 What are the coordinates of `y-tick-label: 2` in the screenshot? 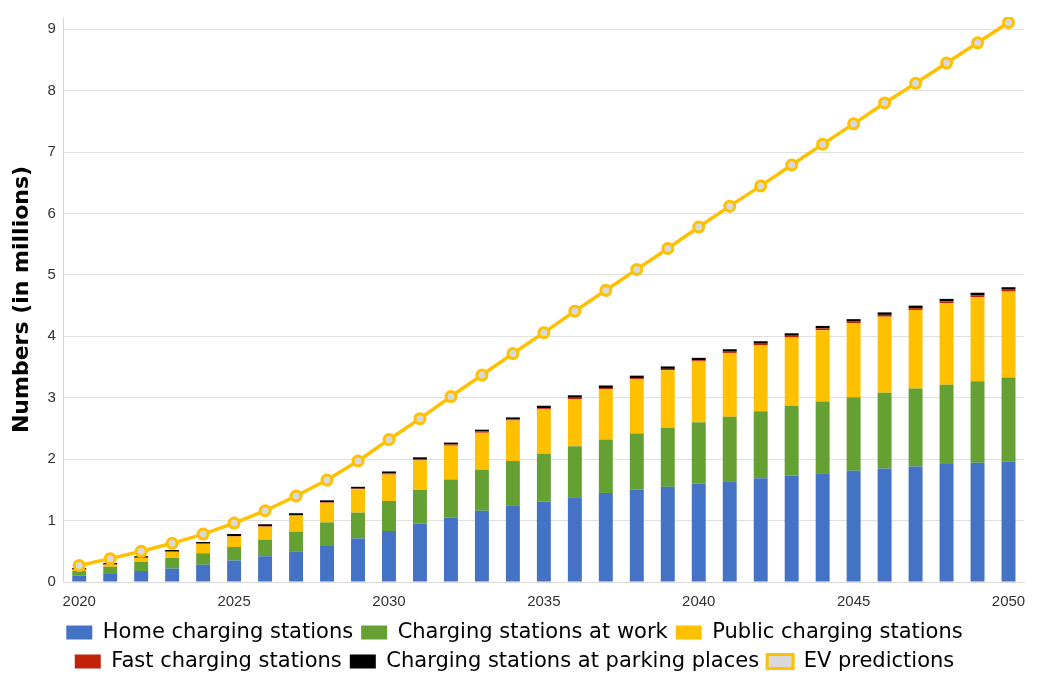 It's located at (51, 458).